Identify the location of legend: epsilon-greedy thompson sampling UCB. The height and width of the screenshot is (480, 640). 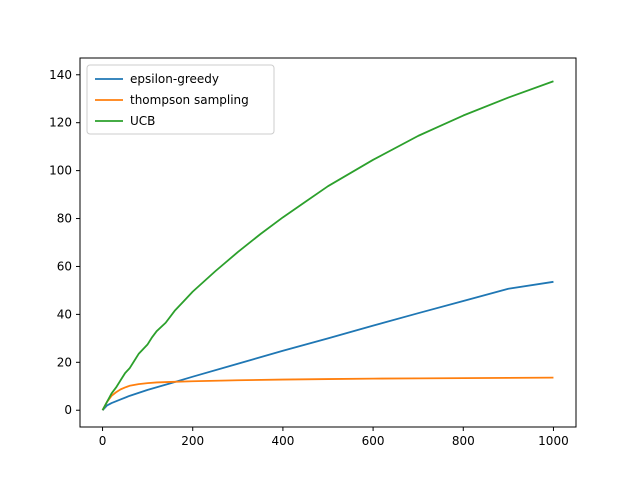
(180, 99).